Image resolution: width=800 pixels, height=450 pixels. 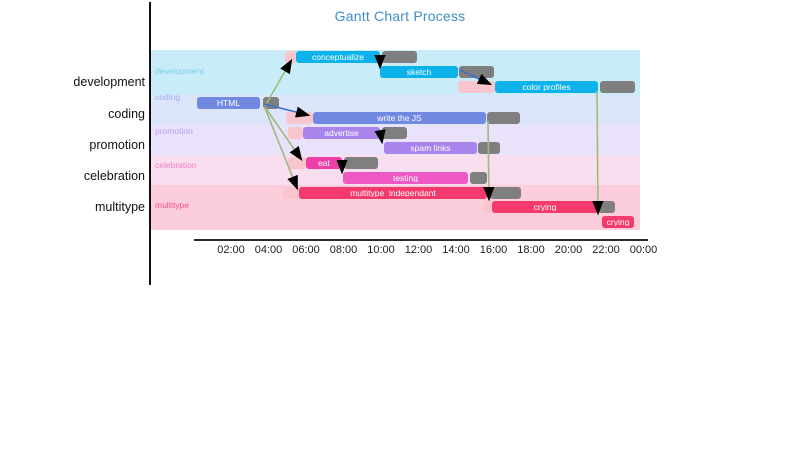 What do you see at coordinates (394, 133) in the screenshot?
I see `task-tail-advertise` at bounding box center [394, 133].